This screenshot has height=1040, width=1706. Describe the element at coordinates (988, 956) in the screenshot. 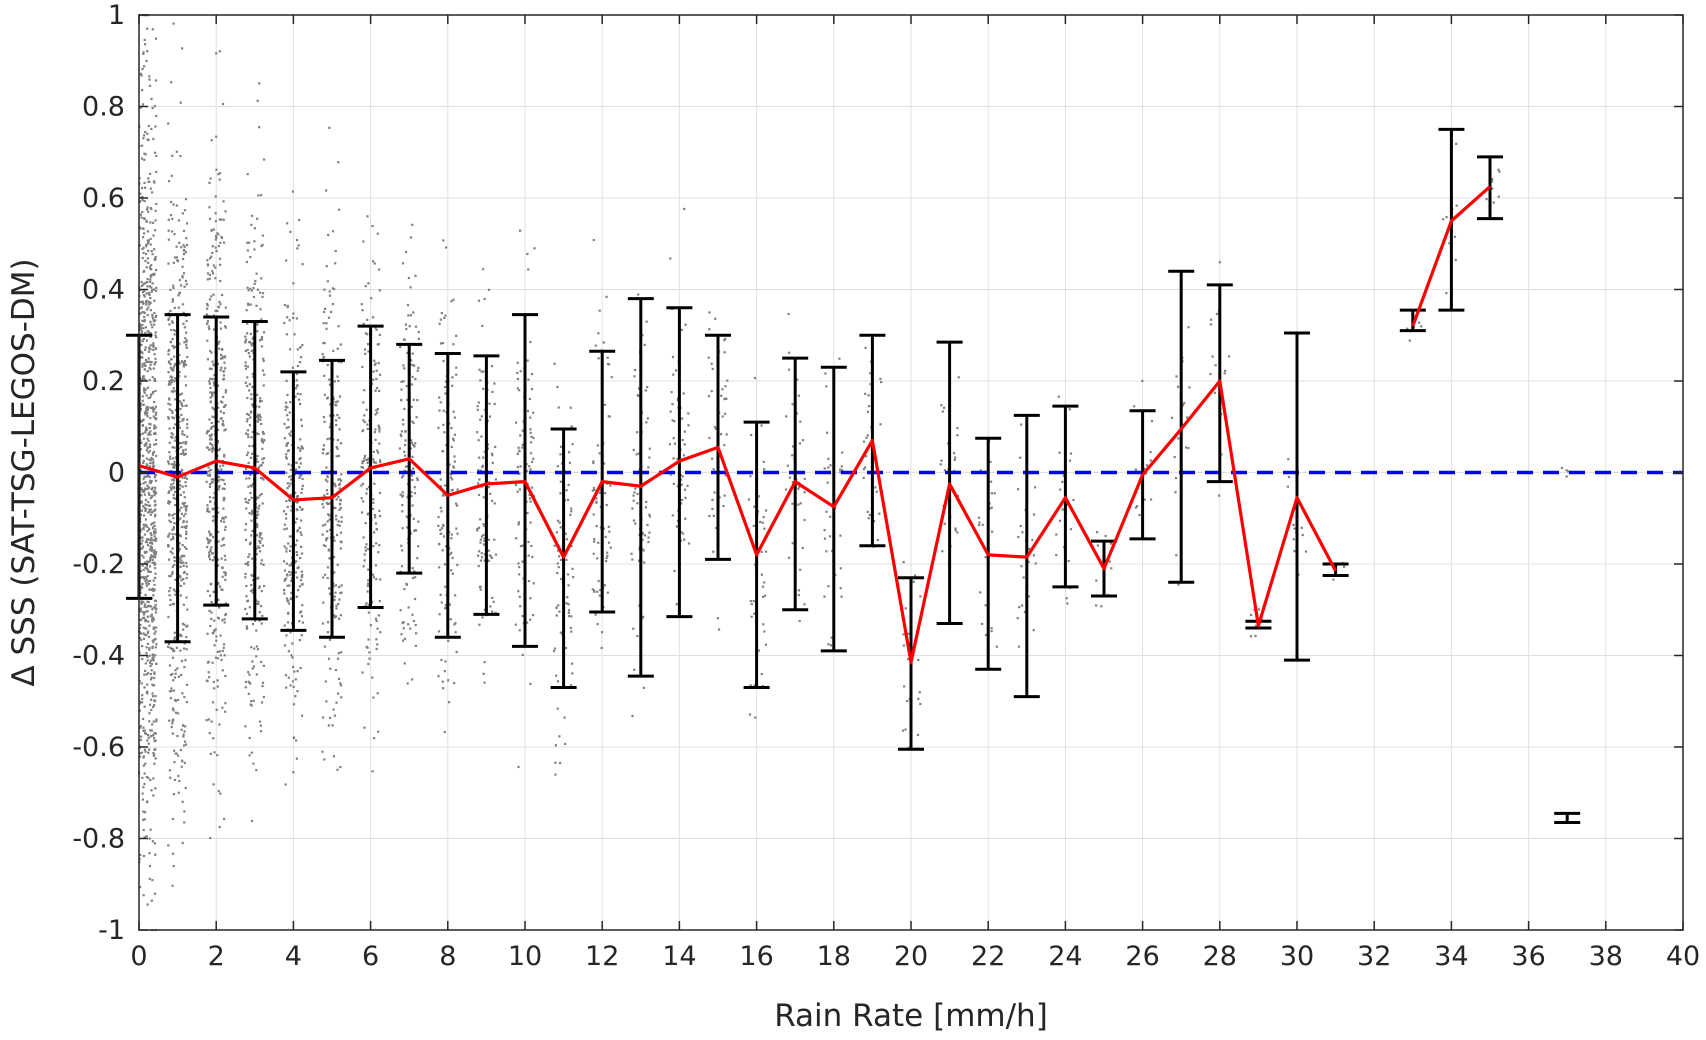

I see `x-tick-label: 22` at that location.